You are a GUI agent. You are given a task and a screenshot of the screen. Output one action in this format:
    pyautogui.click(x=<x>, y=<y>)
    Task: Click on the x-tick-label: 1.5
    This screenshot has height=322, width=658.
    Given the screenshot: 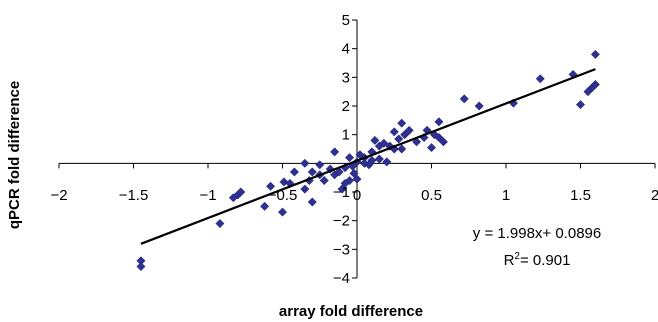 What is the action you would take?
    pyautogui.click(x=580, y=195)
    